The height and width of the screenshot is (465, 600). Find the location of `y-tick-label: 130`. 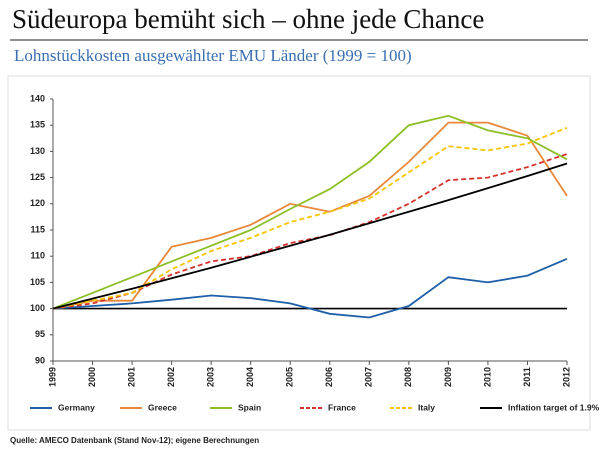

y-tick-label: 130 is located at coordinates (37, 151).